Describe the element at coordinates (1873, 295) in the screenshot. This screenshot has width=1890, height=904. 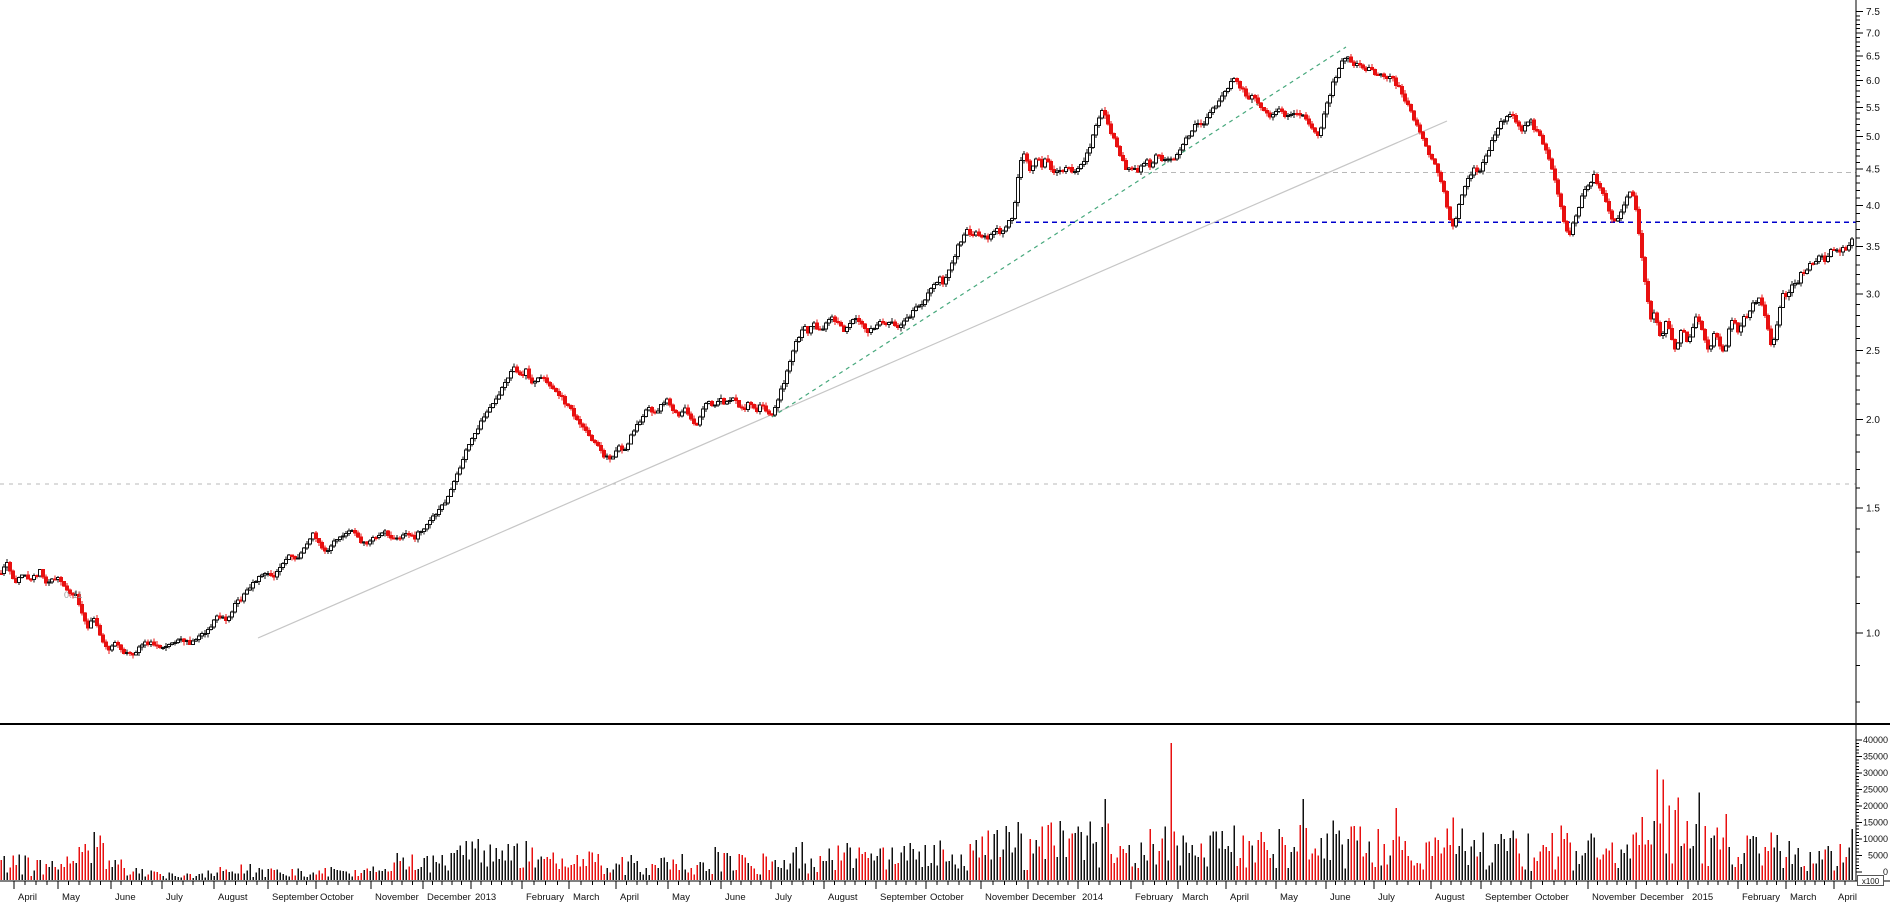
I see `price-tick-label: 3.0` at that location.